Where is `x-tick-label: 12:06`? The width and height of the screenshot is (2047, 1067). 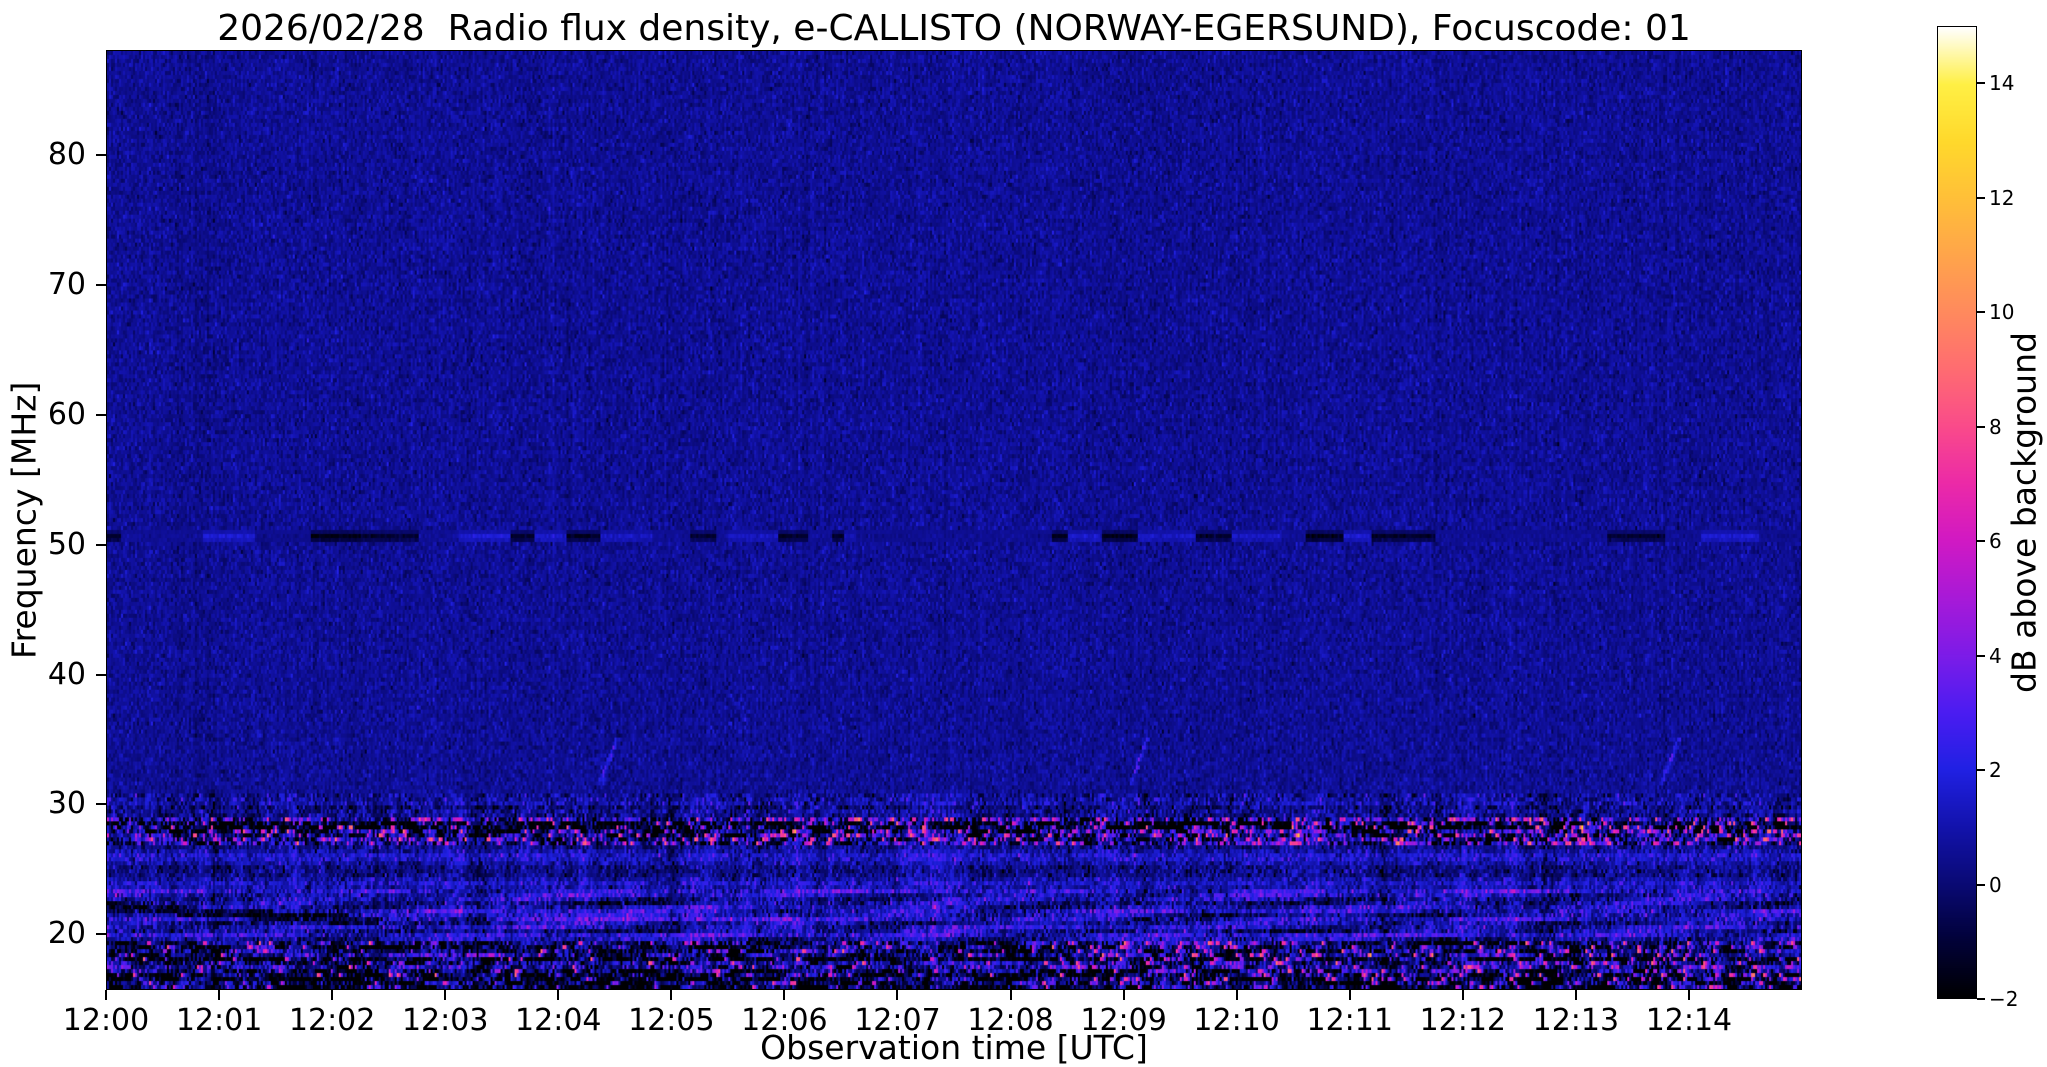
x-tick-label: 12:06 is located at coordinates (784, 1020).